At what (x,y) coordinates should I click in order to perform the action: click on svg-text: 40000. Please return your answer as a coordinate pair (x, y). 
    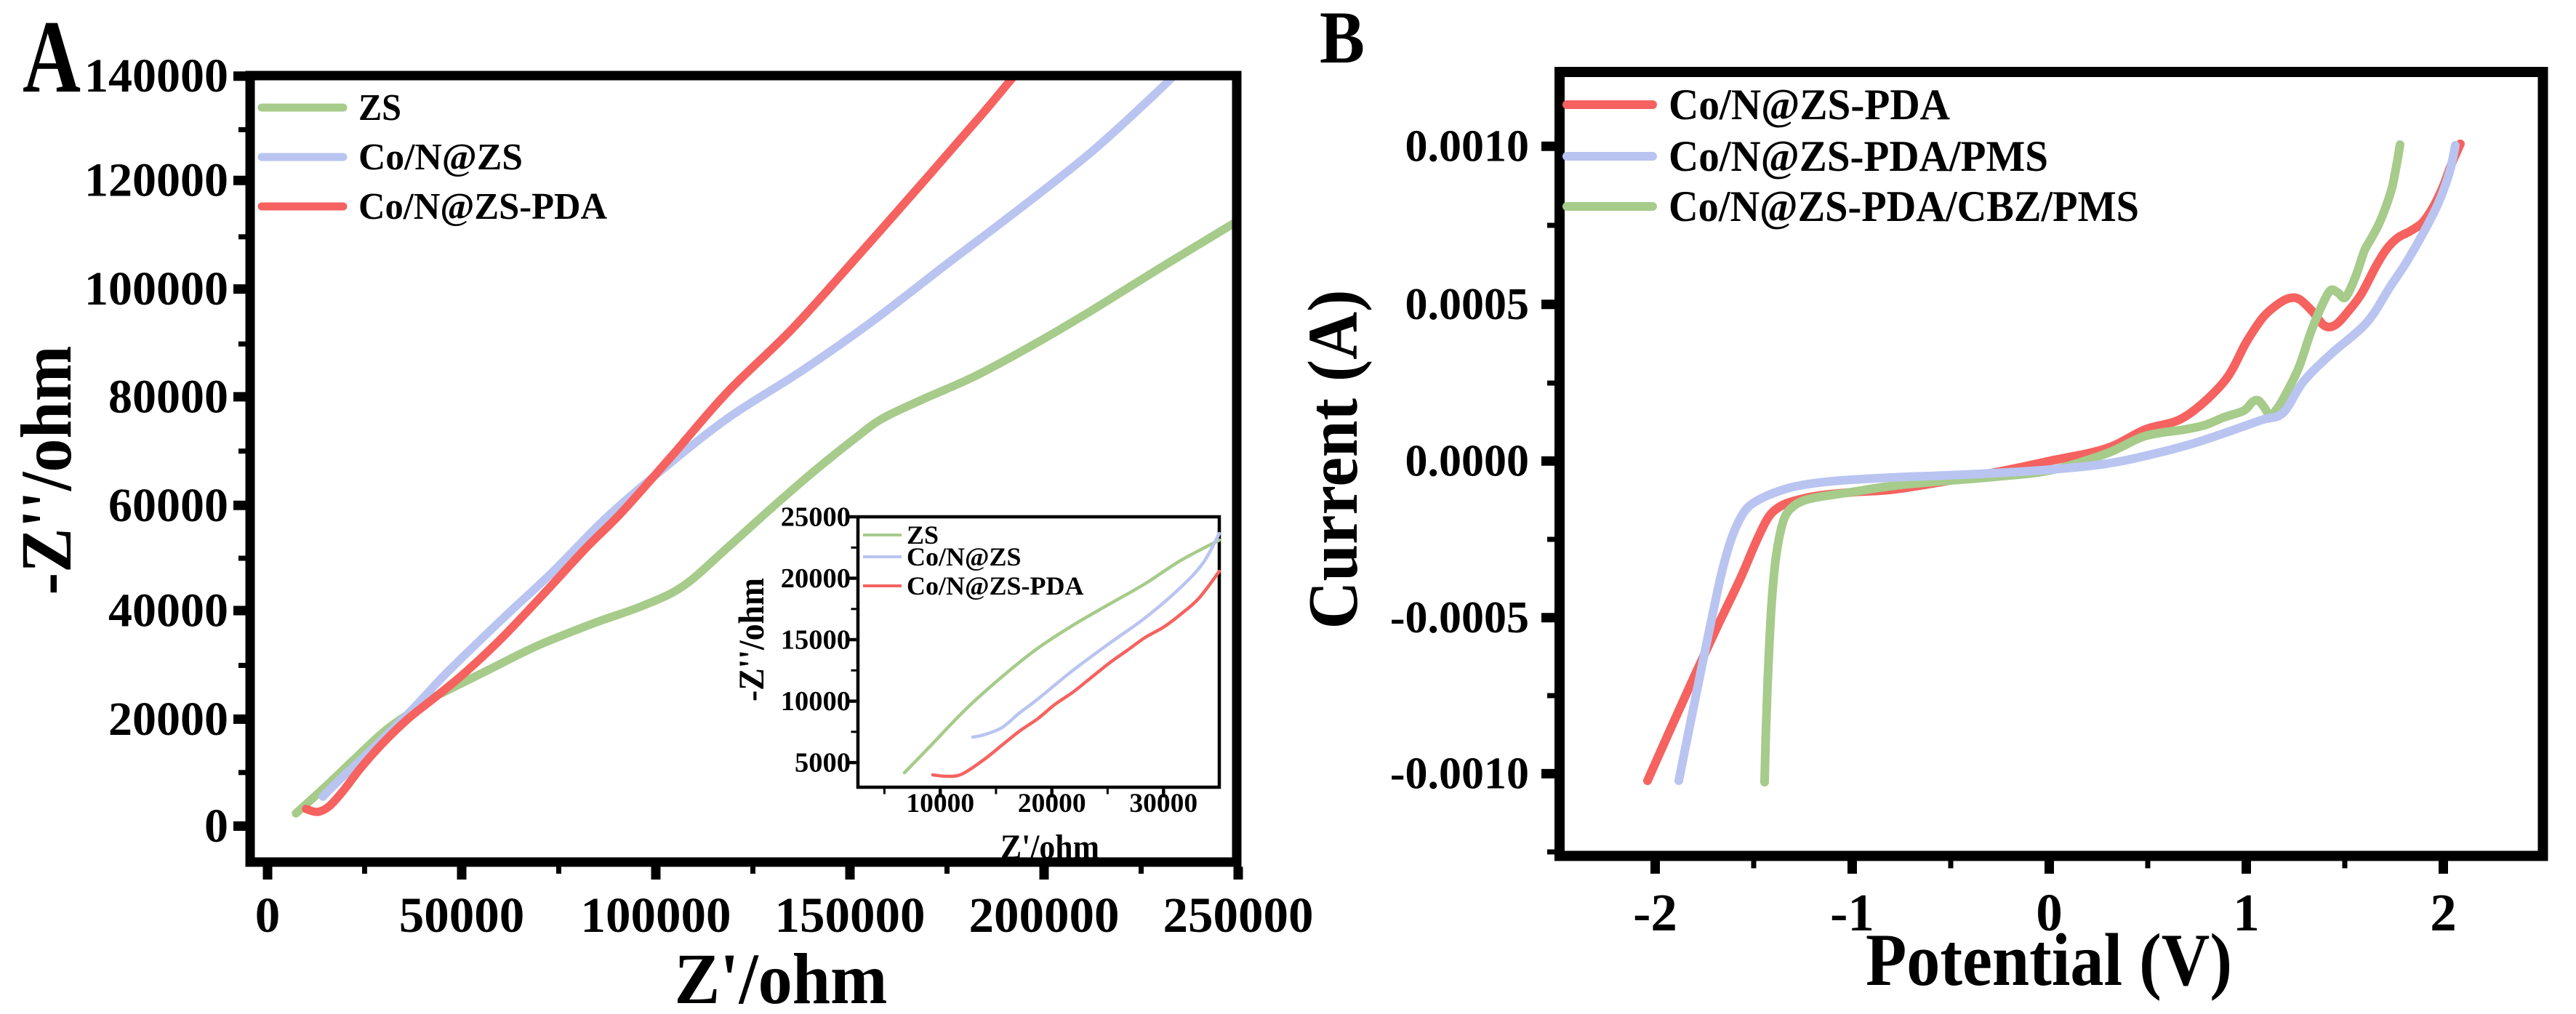
    Looking at the image, I should click on (168, 610).